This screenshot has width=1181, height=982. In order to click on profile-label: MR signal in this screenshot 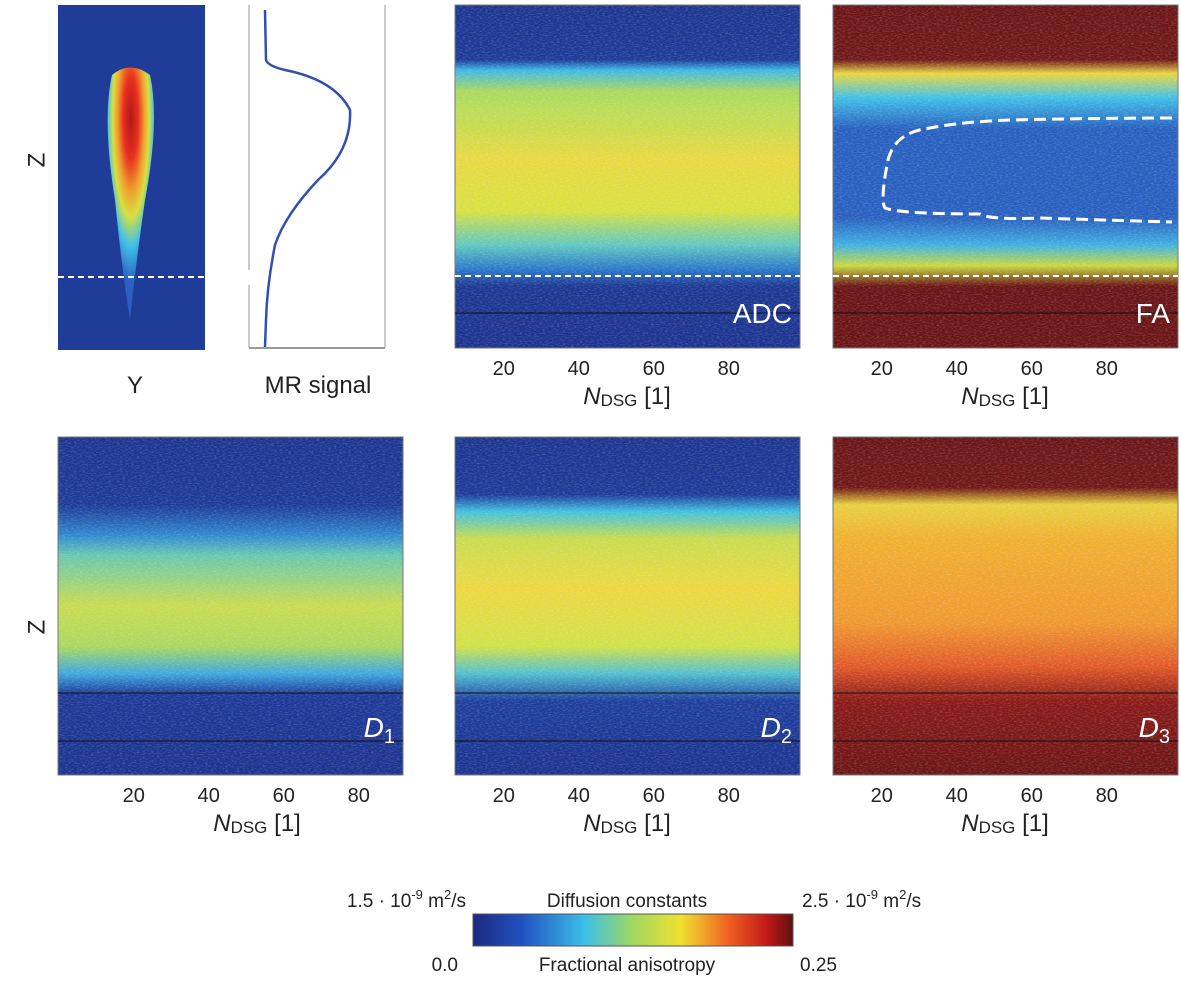, I will do `click(318, 385)`.